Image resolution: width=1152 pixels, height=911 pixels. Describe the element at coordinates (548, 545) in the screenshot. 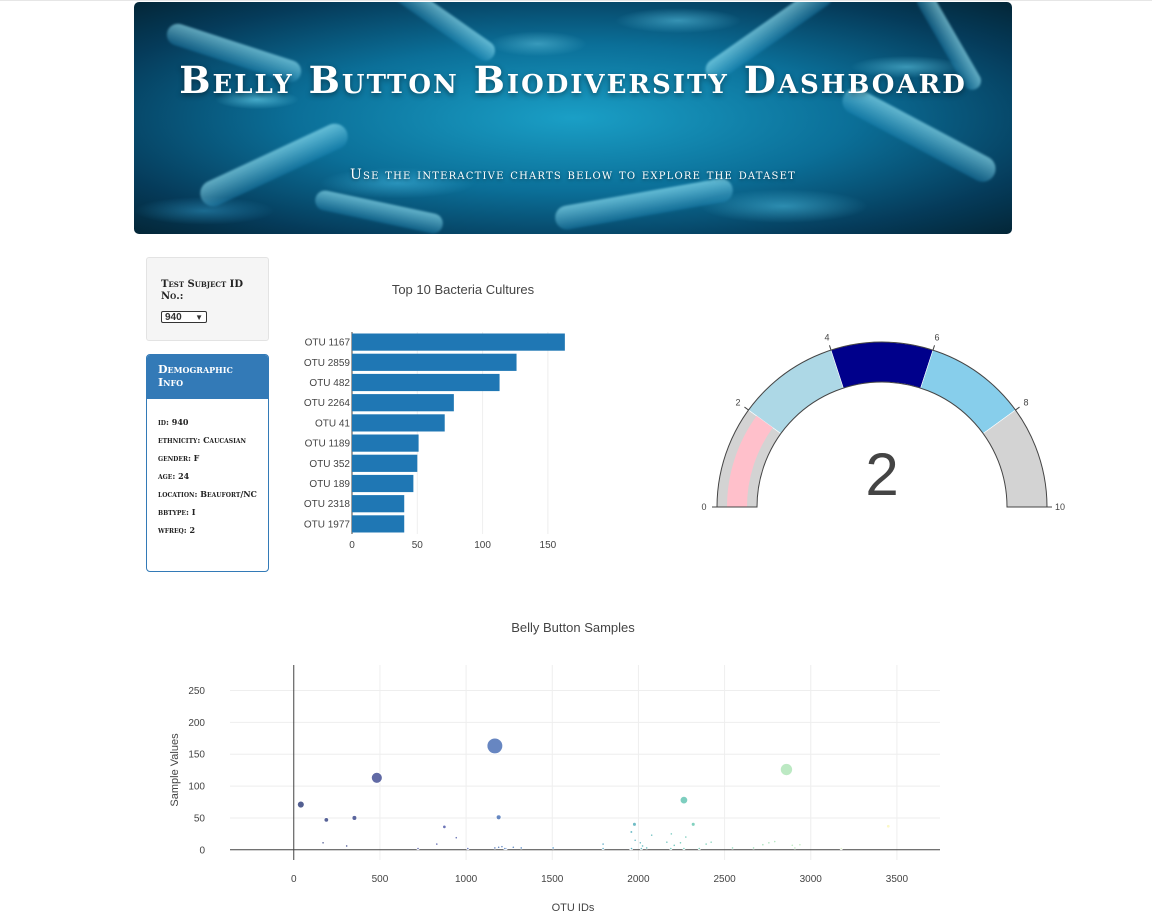

I see `bar-x-tick-label: 150` at that location.